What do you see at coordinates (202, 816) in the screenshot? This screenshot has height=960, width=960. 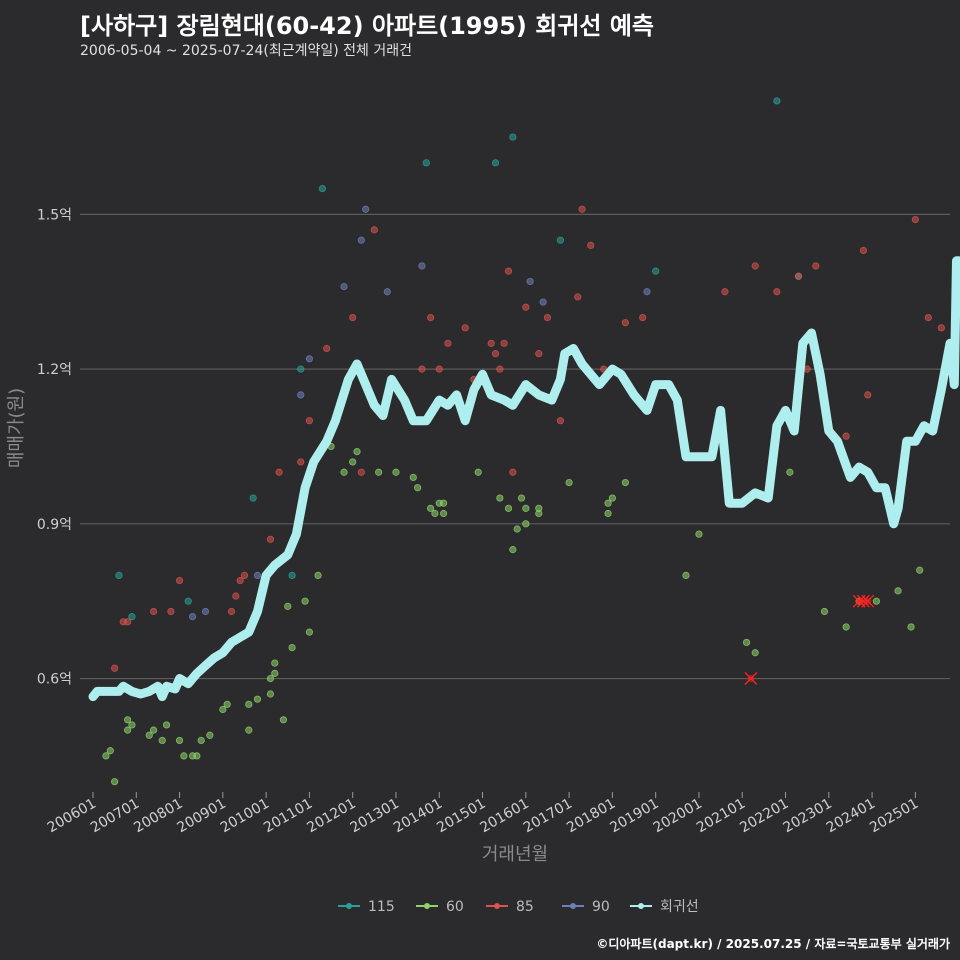 I see `x-tick-label: 200901` at bounding box center [202, 816].